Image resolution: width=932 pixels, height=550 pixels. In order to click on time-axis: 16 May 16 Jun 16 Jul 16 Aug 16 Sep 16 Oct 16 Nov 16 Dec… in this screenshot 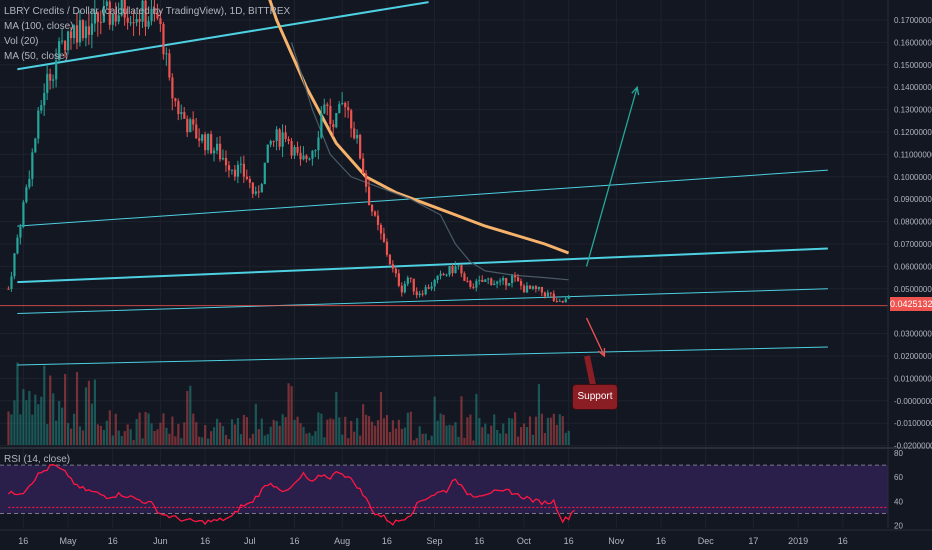, I will do `click(466, 537)`.